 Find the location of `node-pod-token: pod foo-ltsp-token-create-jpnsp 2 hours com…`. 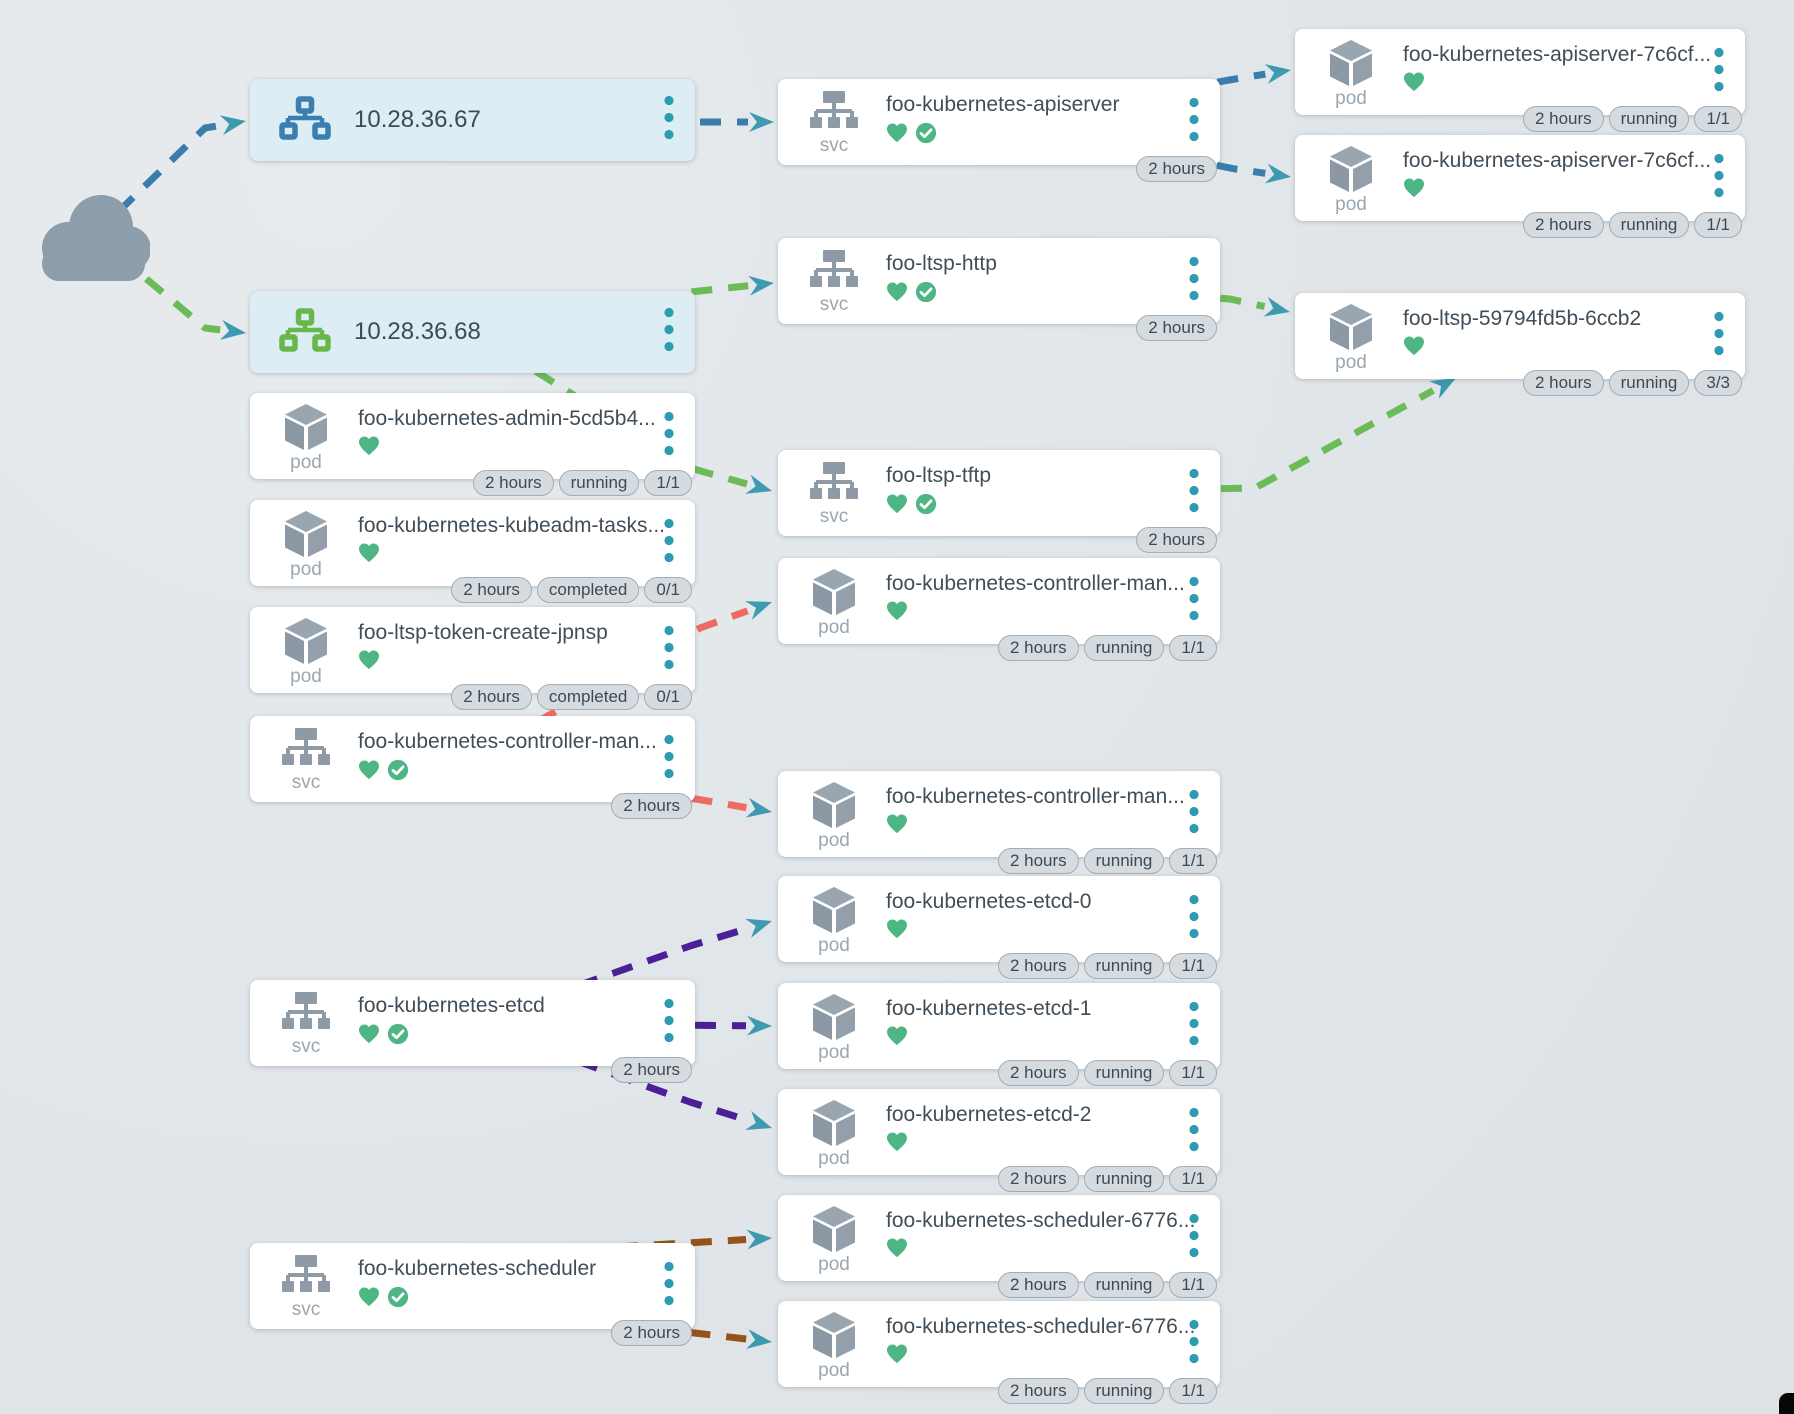

node-pod-token: pod foo-ltsp-token-create-jpnsp 2 hours com… is located at coordinates (472, 658).